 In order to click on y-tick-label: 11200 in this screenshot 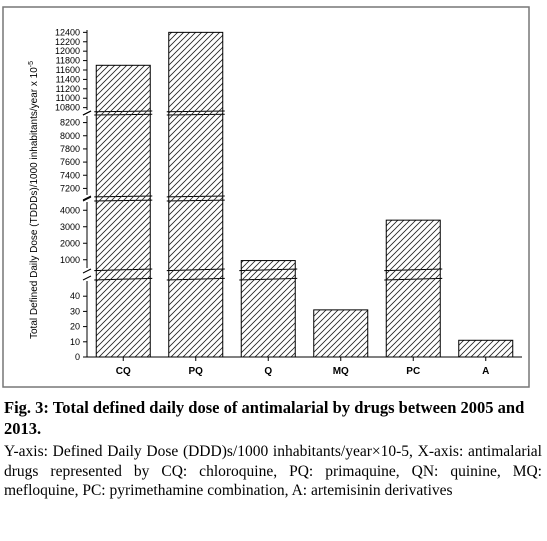, I will do `click(68, 89)`.